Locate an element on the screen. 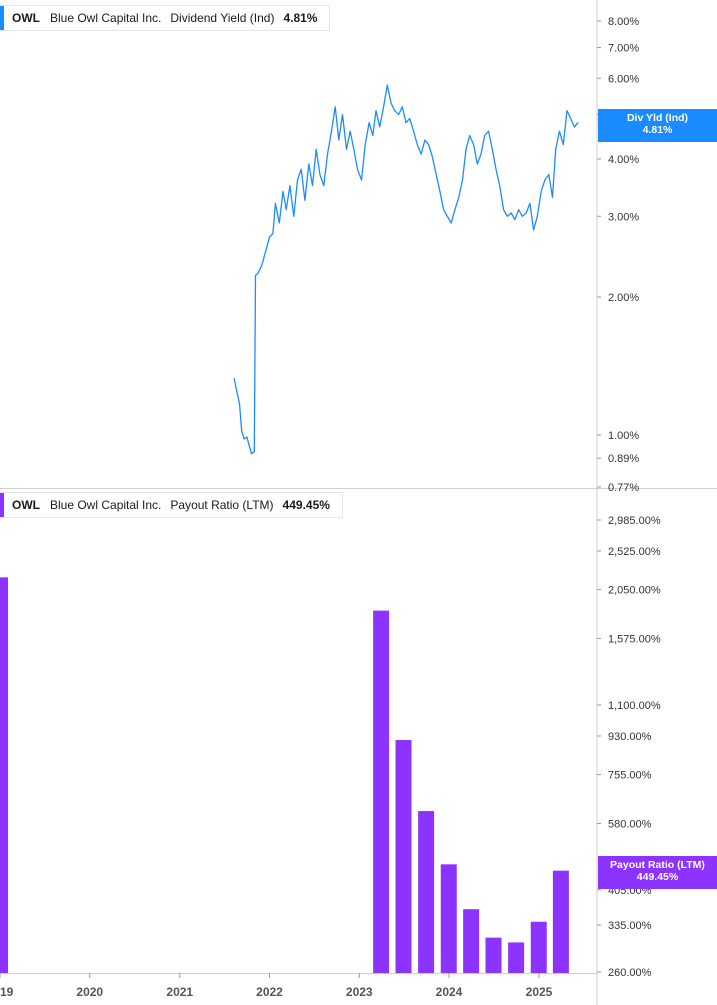 The width and height of the screenshot is (717, 1005). y-tick-label: 7.00% is located at coordinates (623, 49).